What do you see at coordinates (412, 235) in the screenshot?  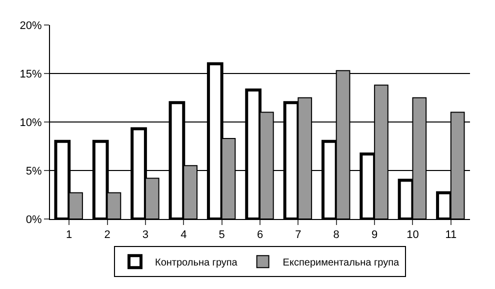 I see `x-tick-label: 10` at bounding box center [412, 235].